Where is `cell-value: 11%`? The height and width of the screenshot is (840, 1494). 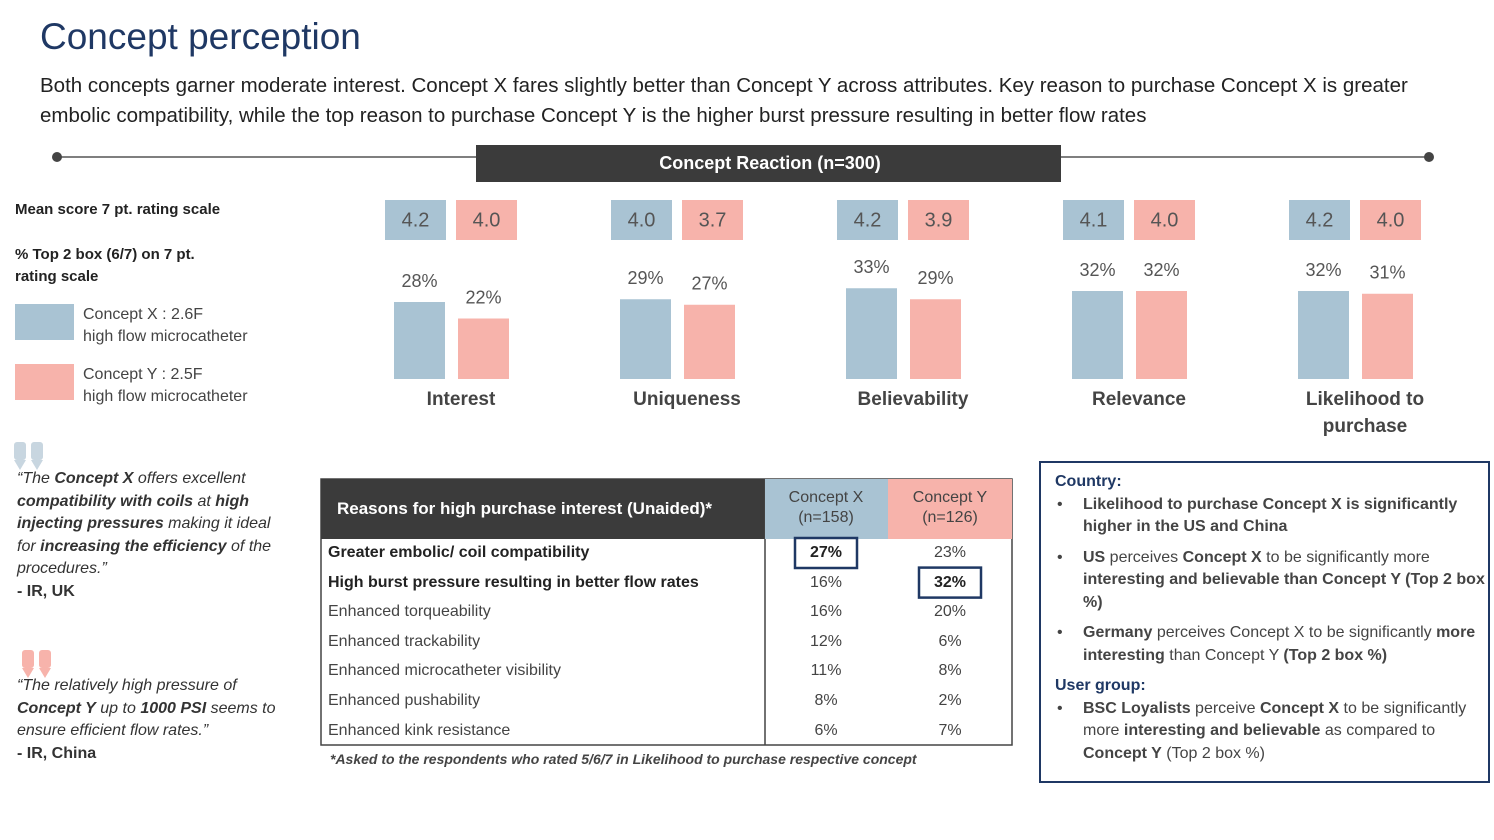
cell-value: 11% is located at coordinates (826, 671).